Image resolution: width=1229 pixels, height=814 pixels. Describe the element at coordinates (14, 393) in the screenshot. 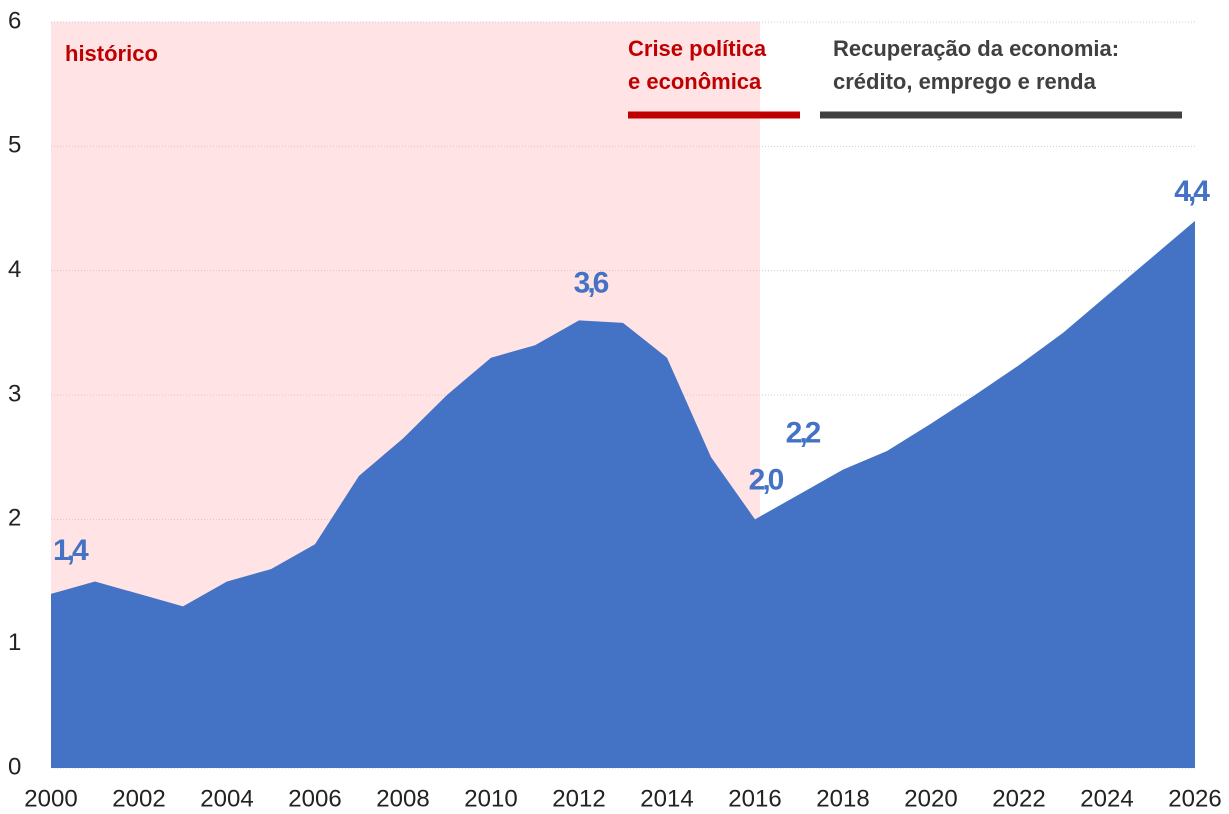

I see `y-tick-label: 3` at that location.